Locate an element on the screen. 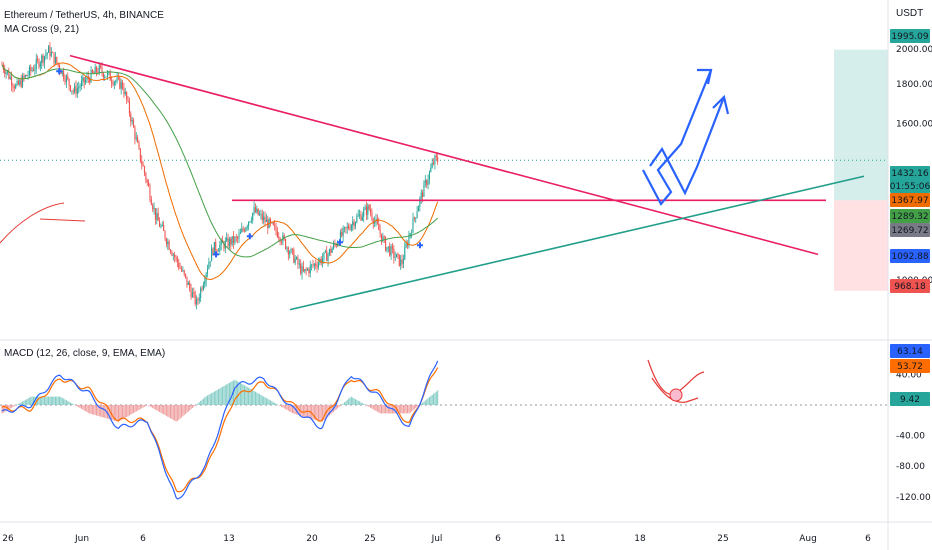  time-tick-label: 13 is located at coordinates (228, 539).